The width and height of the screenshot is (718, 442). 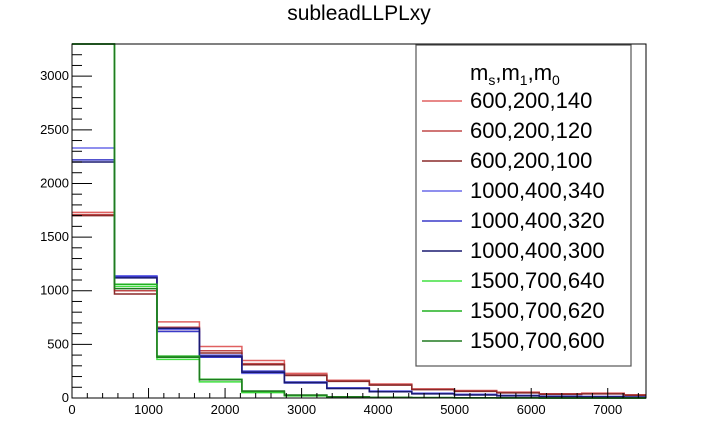 What do you see at coordinates (531, 100) in the screenshot?
I see `legend-label-0: 600,200,140` at bounding box center [531, 100].